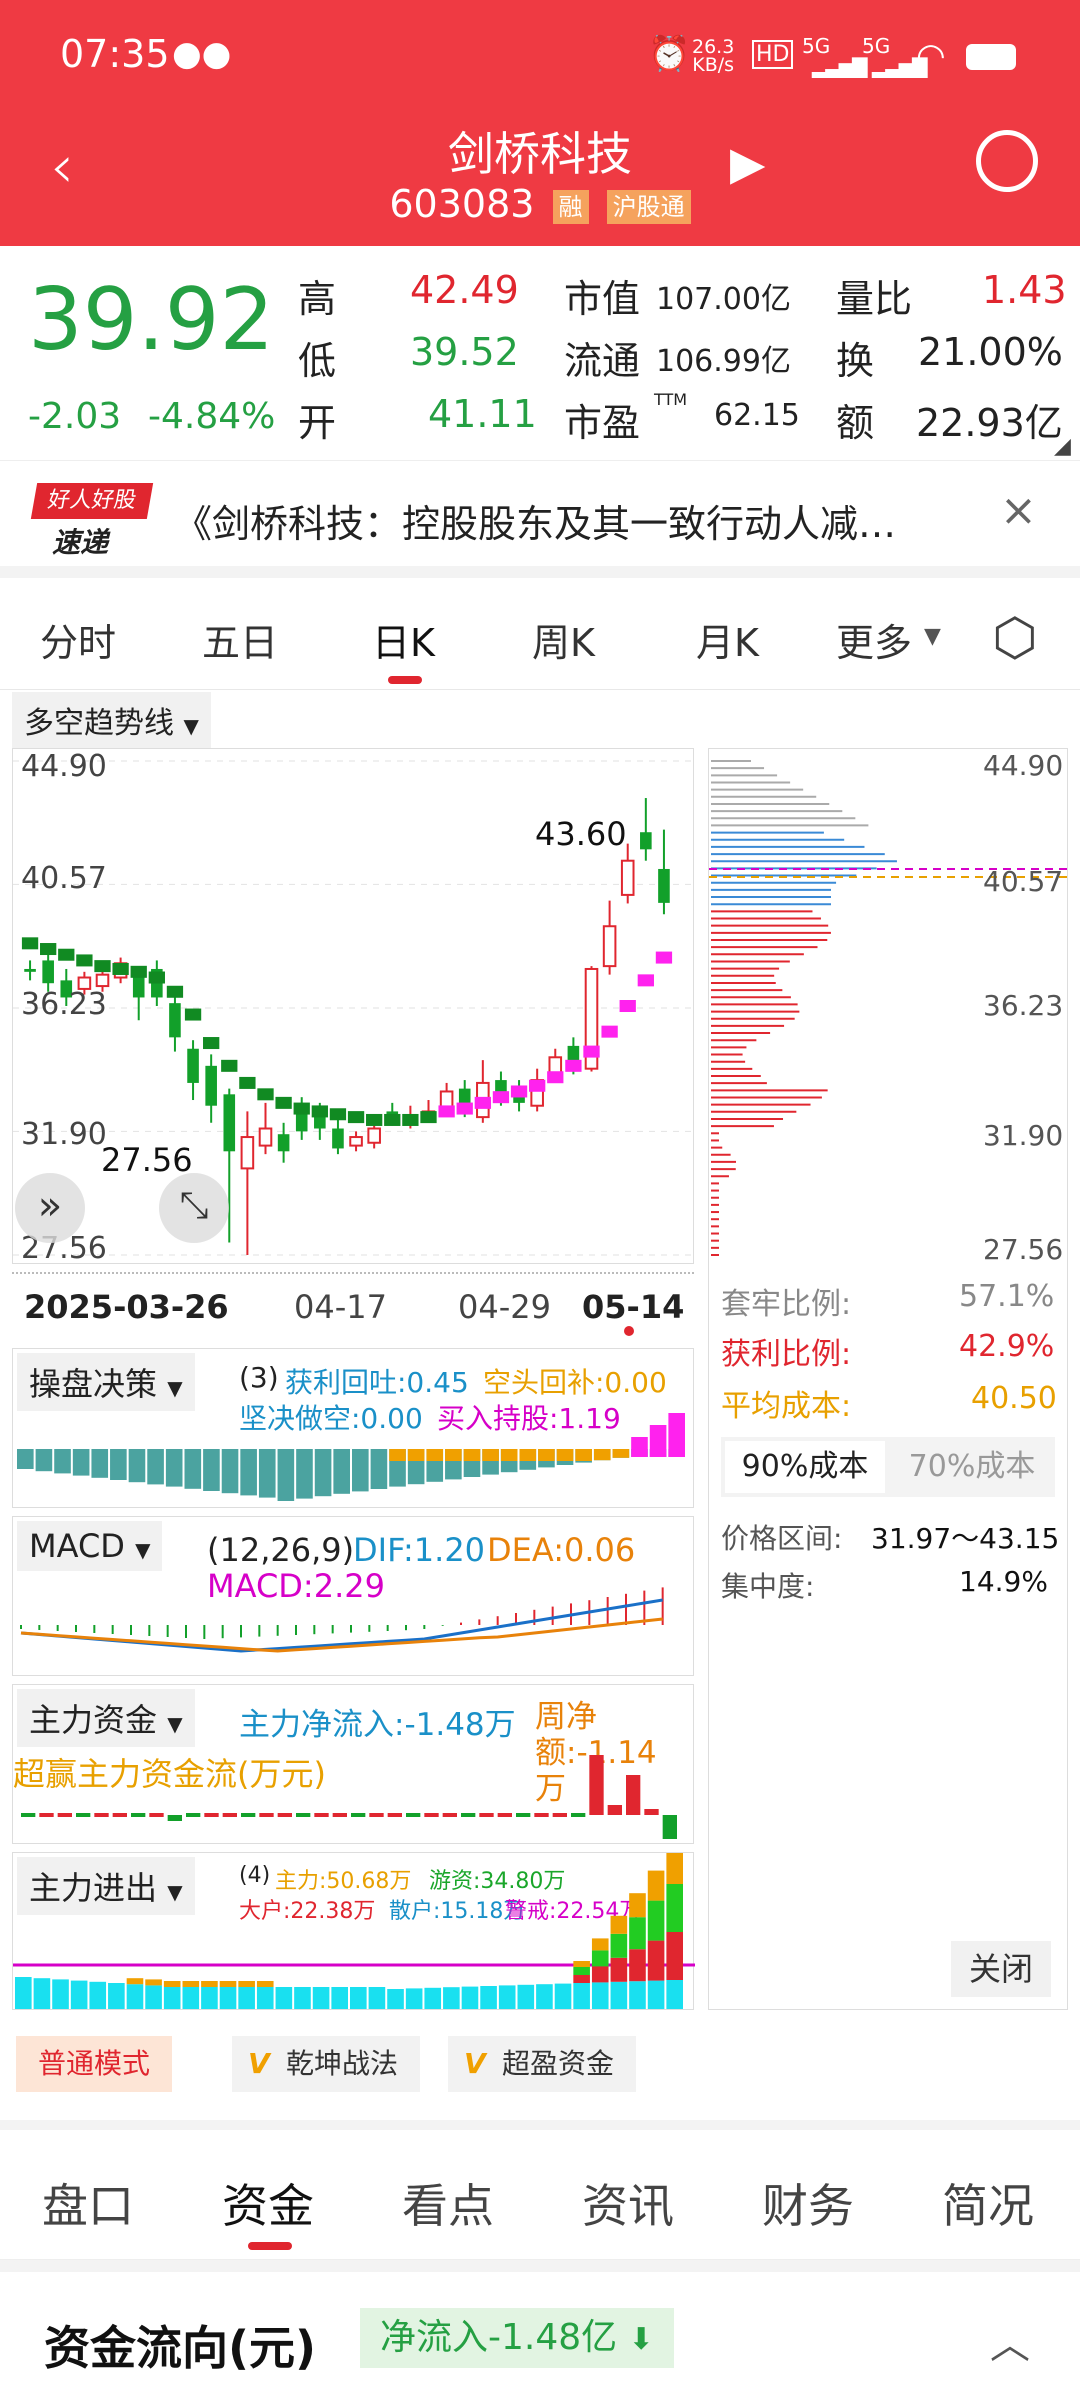  What do you see at coordinates (540, 519) in the screenshot?
I see `news-banner: 好人好股 速递 《剑桥科技：控股股东及其一致行动人减… ×` at bounding box center [540, 519].